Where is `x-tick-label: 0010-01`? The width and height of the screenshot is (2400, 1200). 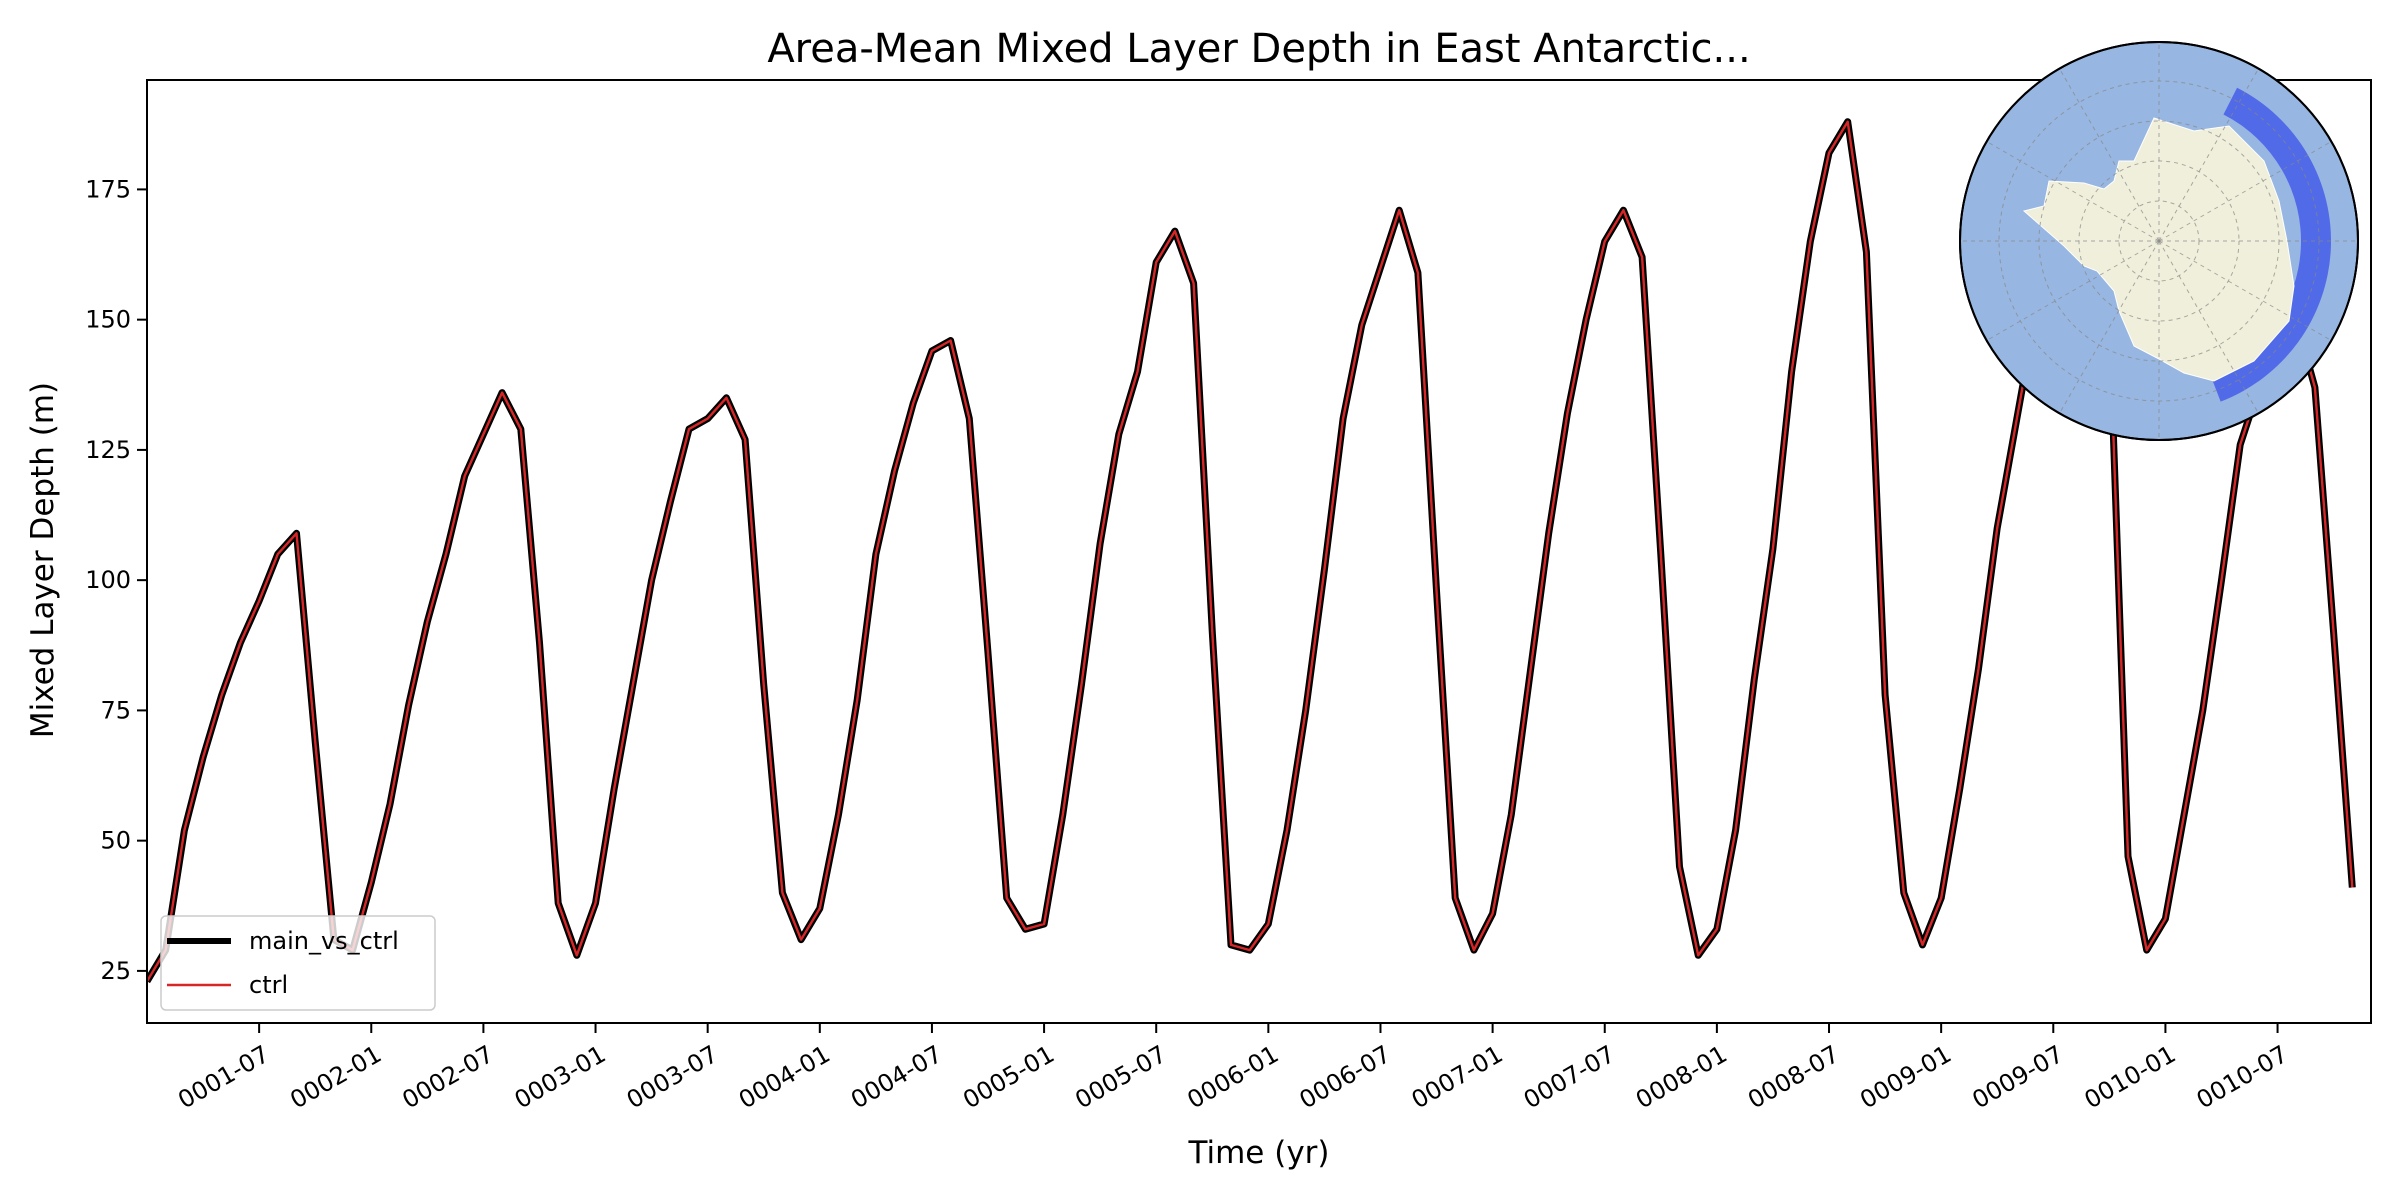 x-tick-label: 0010-01 is located at coordinates (2130, 1077).